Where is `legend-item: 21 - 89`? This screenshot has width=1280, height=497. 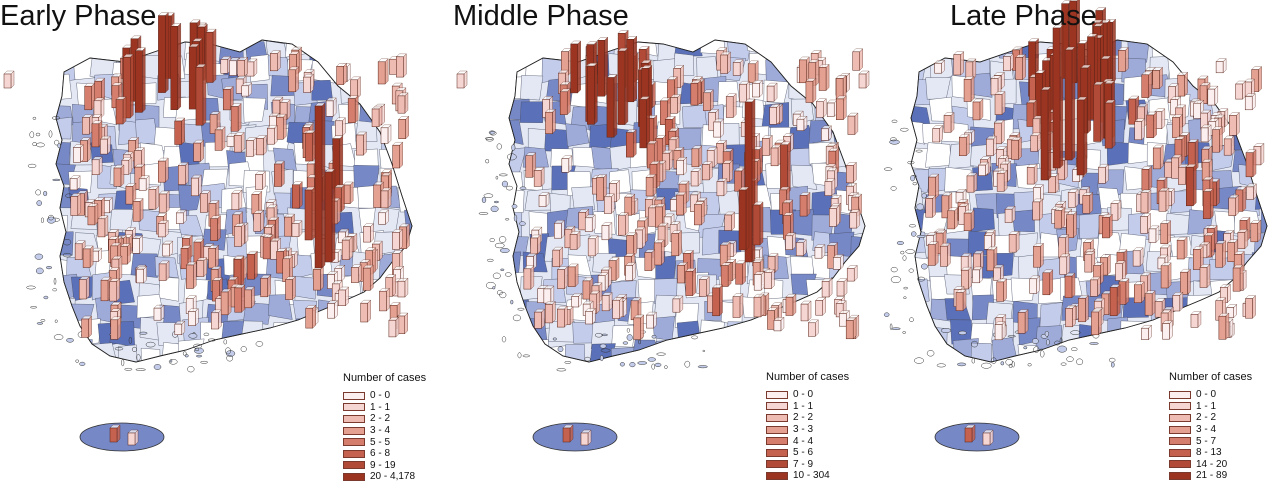 legend-item: 21 - 89 is located at coordinates (1210, 476).